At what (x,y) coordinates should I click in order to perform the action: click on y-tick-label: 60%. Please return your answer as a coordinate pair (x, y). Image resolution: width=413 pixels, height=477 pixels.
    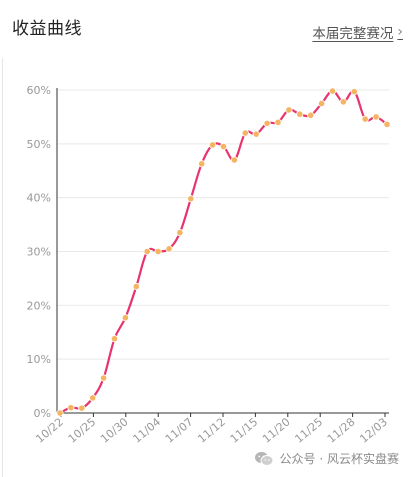
    Looking at the image, I should click on (39, 90).